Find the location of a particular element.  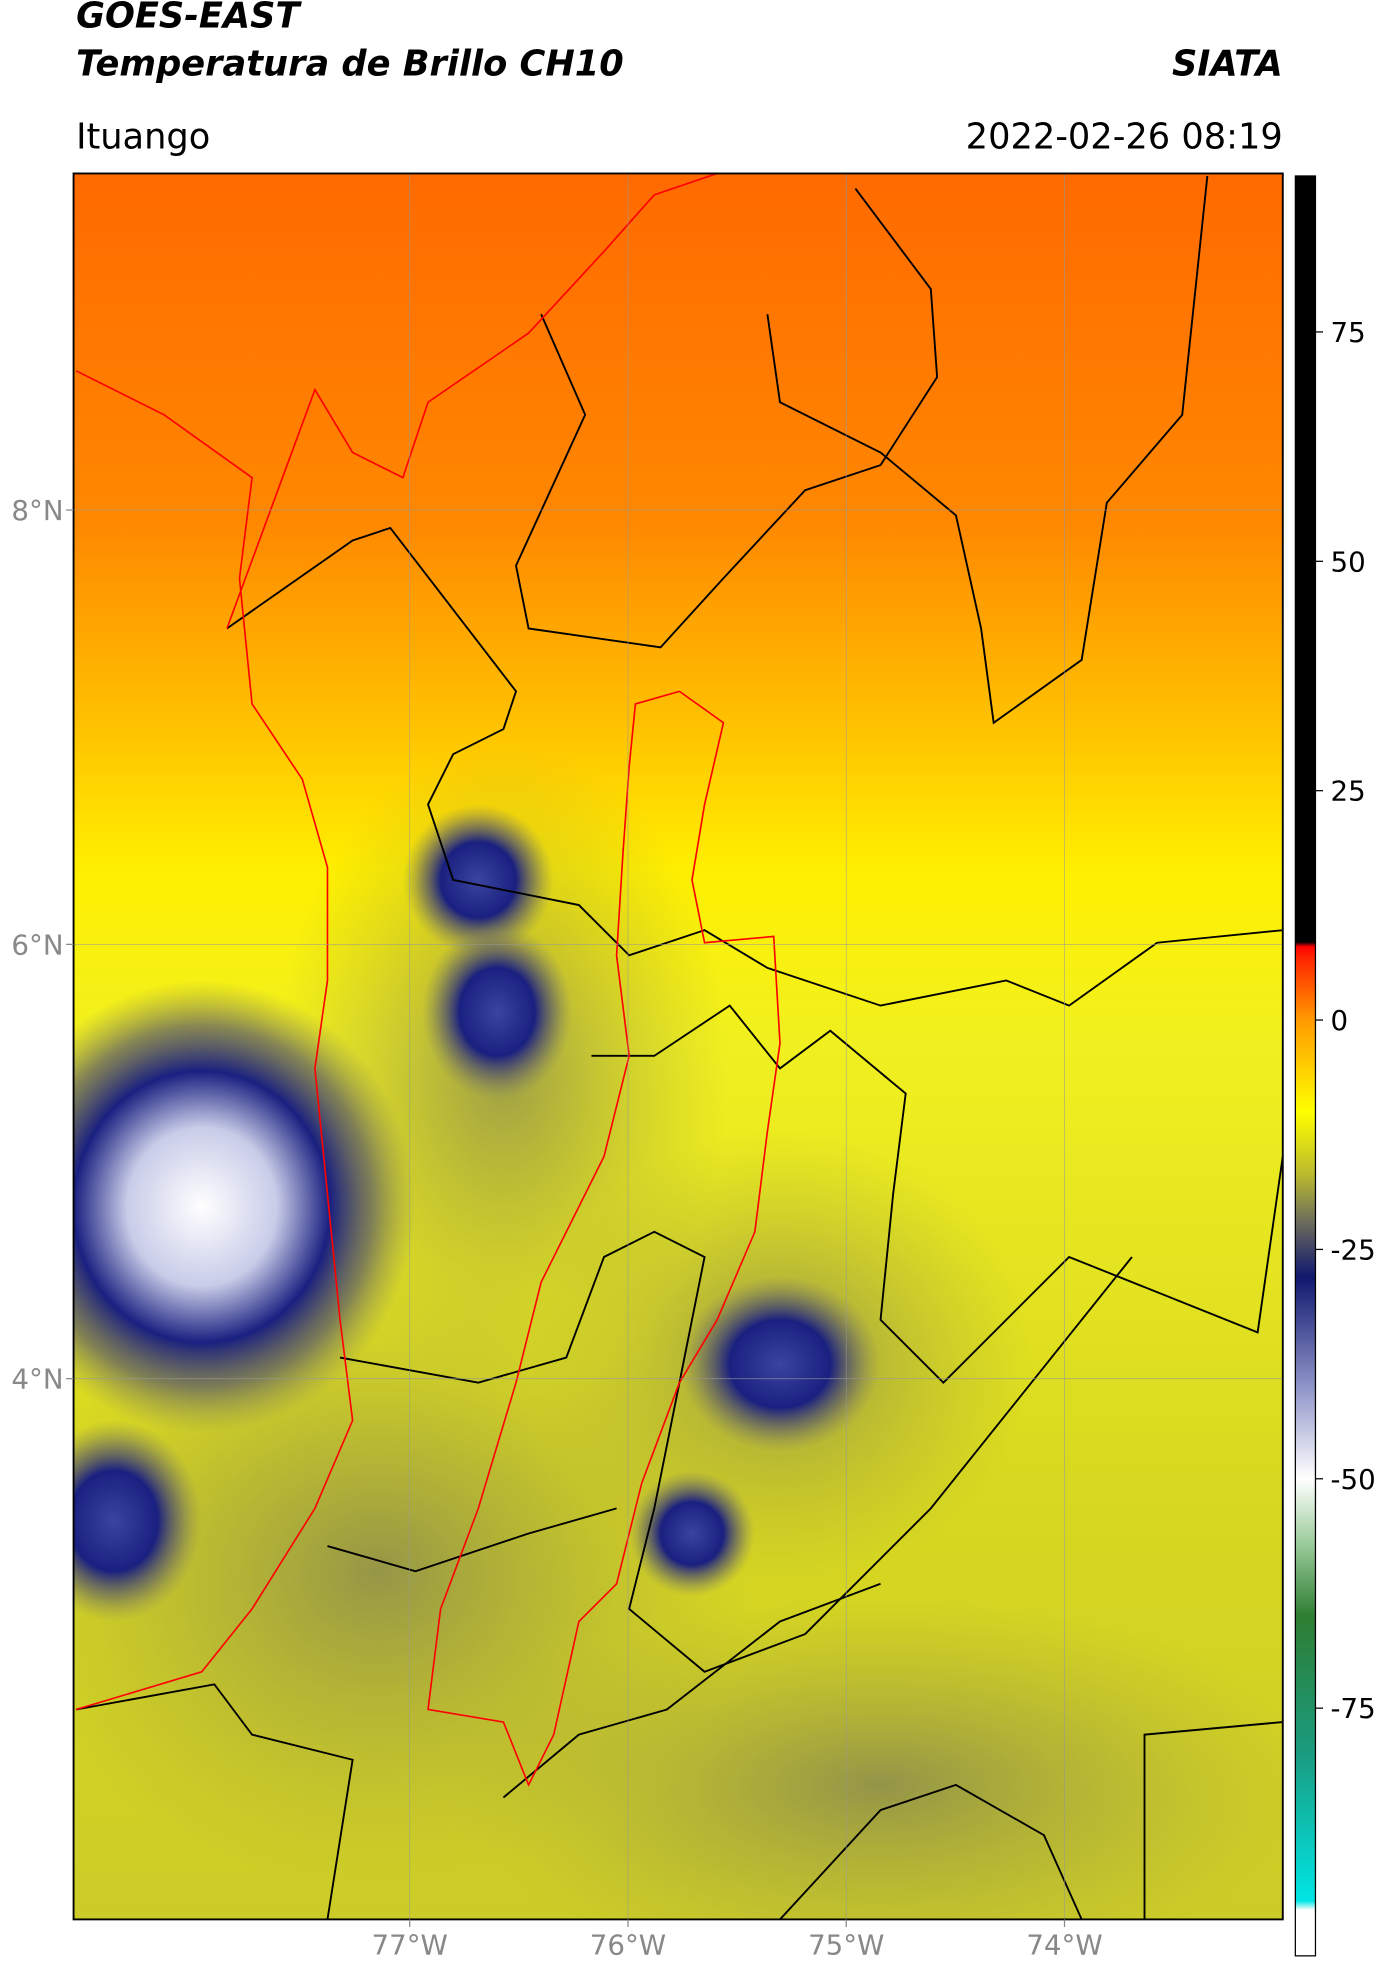

location: Ituango is located at coordinates (143, 136).